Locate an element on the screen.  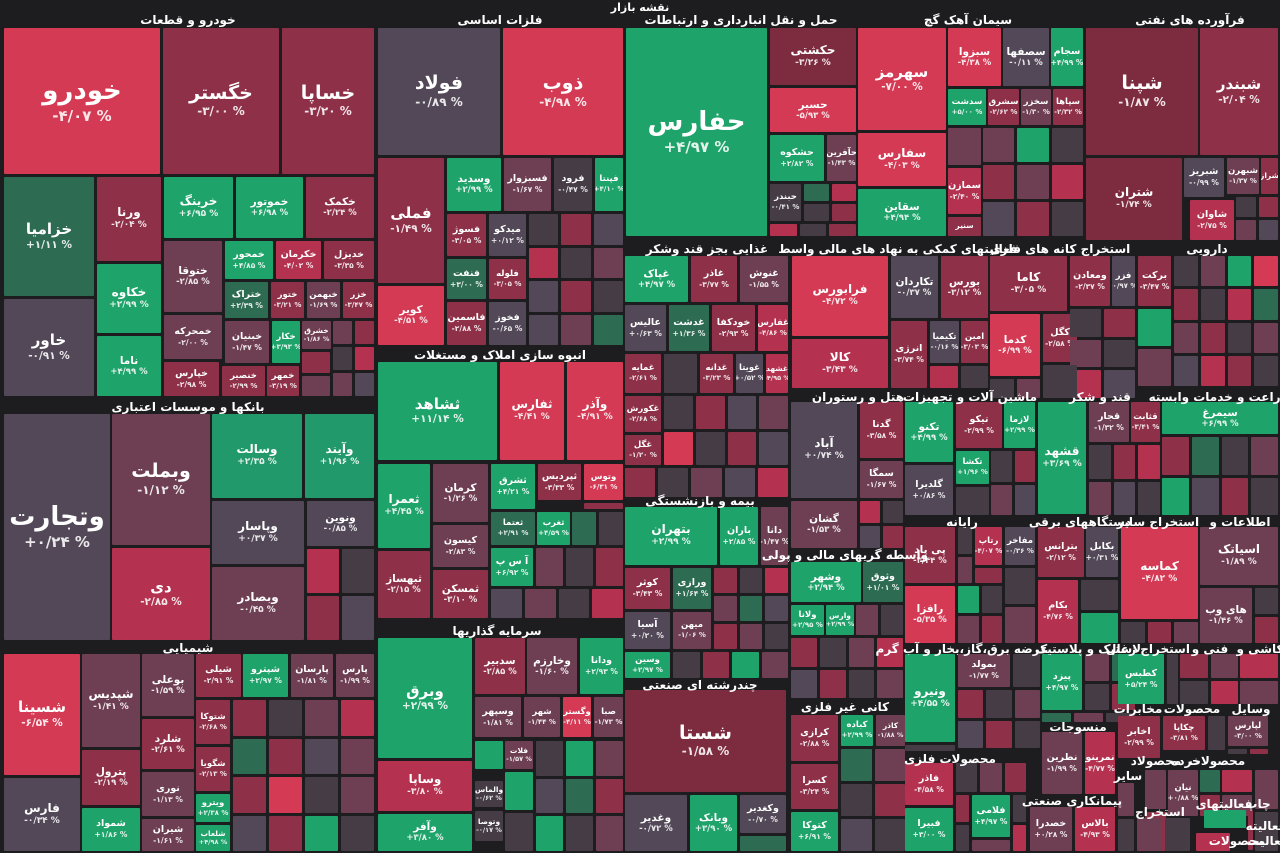
stock-tile: کالا -۳/۴۳ % is located at coordinates (840, 363).